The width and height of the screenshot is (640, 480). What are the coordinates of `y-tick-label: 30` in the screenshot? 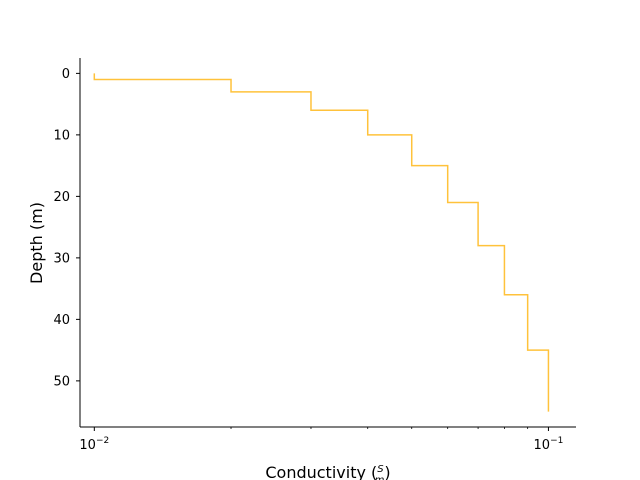 It's located at (61, 258).